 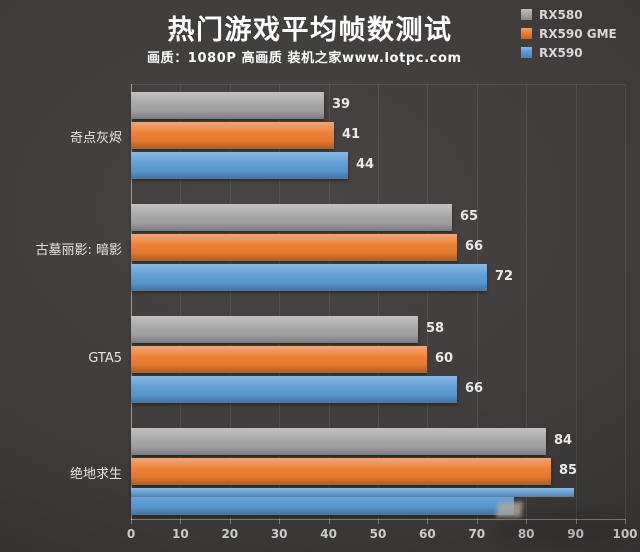 I want to click on bar-value-label: 65, so click(x=469, y=216).